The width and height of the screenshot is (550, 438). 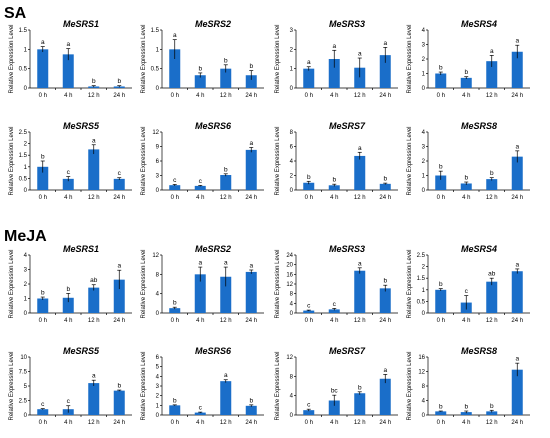 What do you see at coordinates (213, 249) in the screenshot?
I see `chart-title: MeSRS2` at bounding box center [213, 249].